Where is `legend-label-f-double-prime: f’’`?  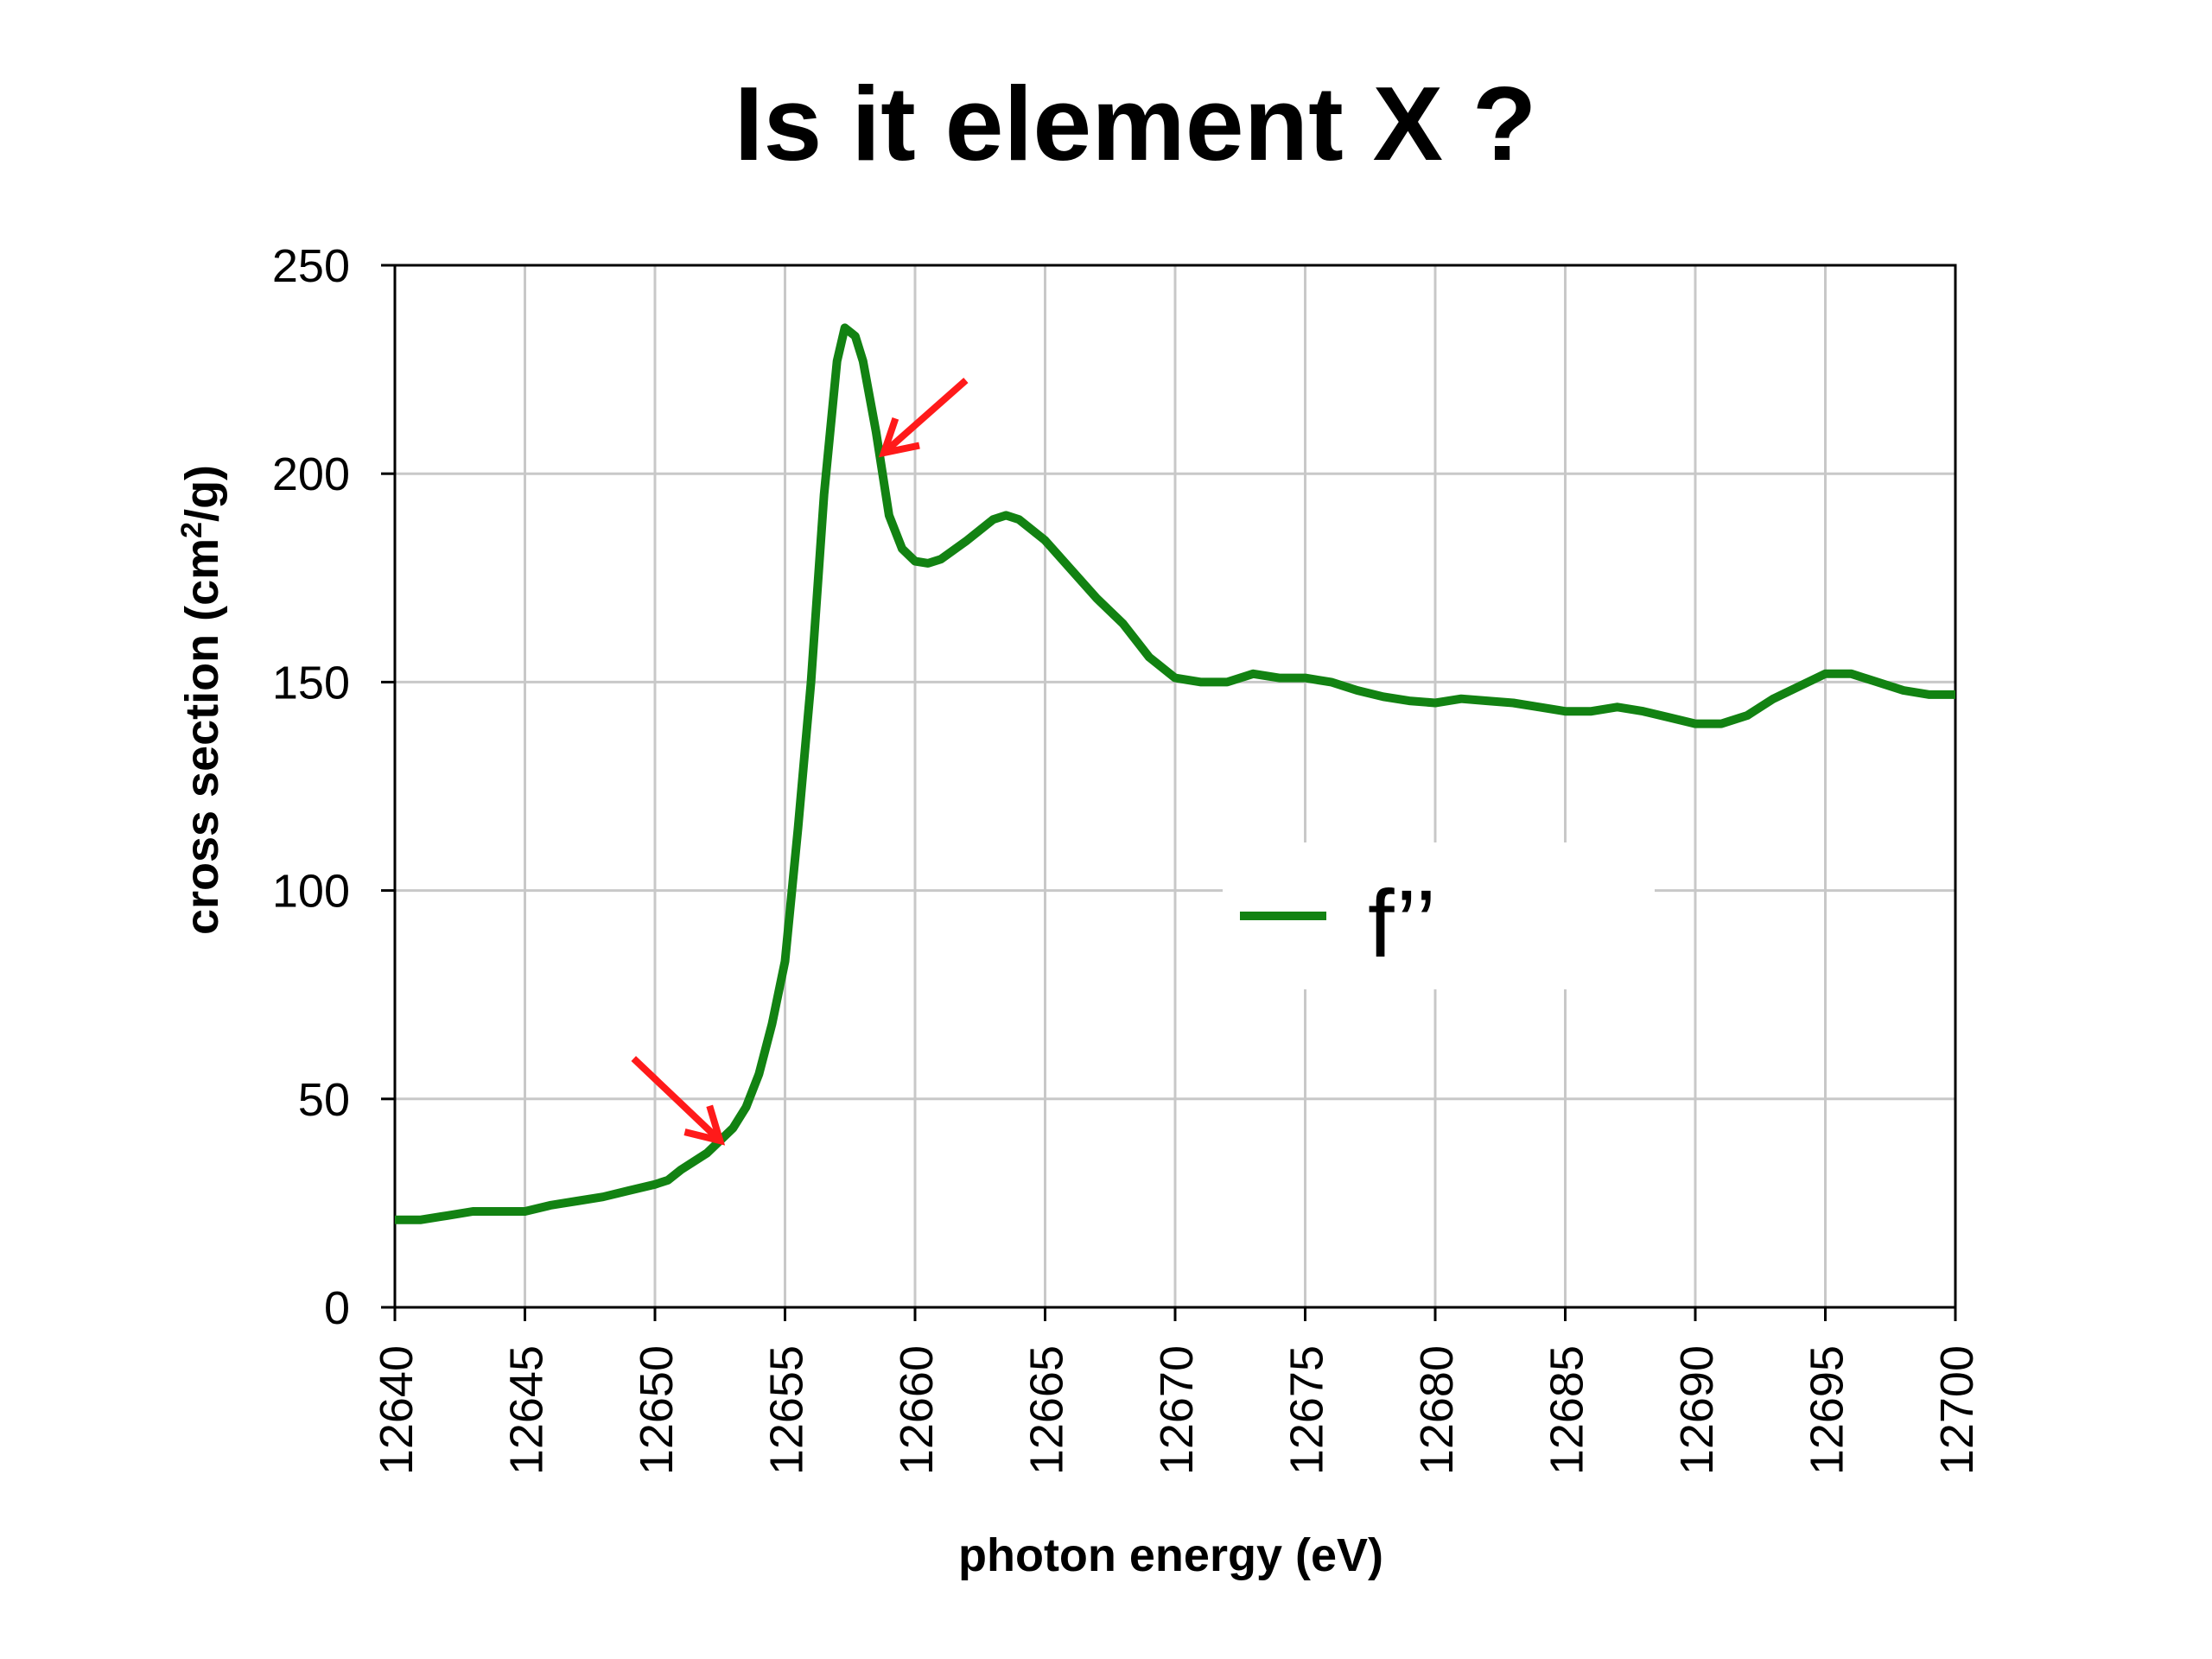 legend-label-f-double-prime: f’’ is located at coordinates (1402, 924).